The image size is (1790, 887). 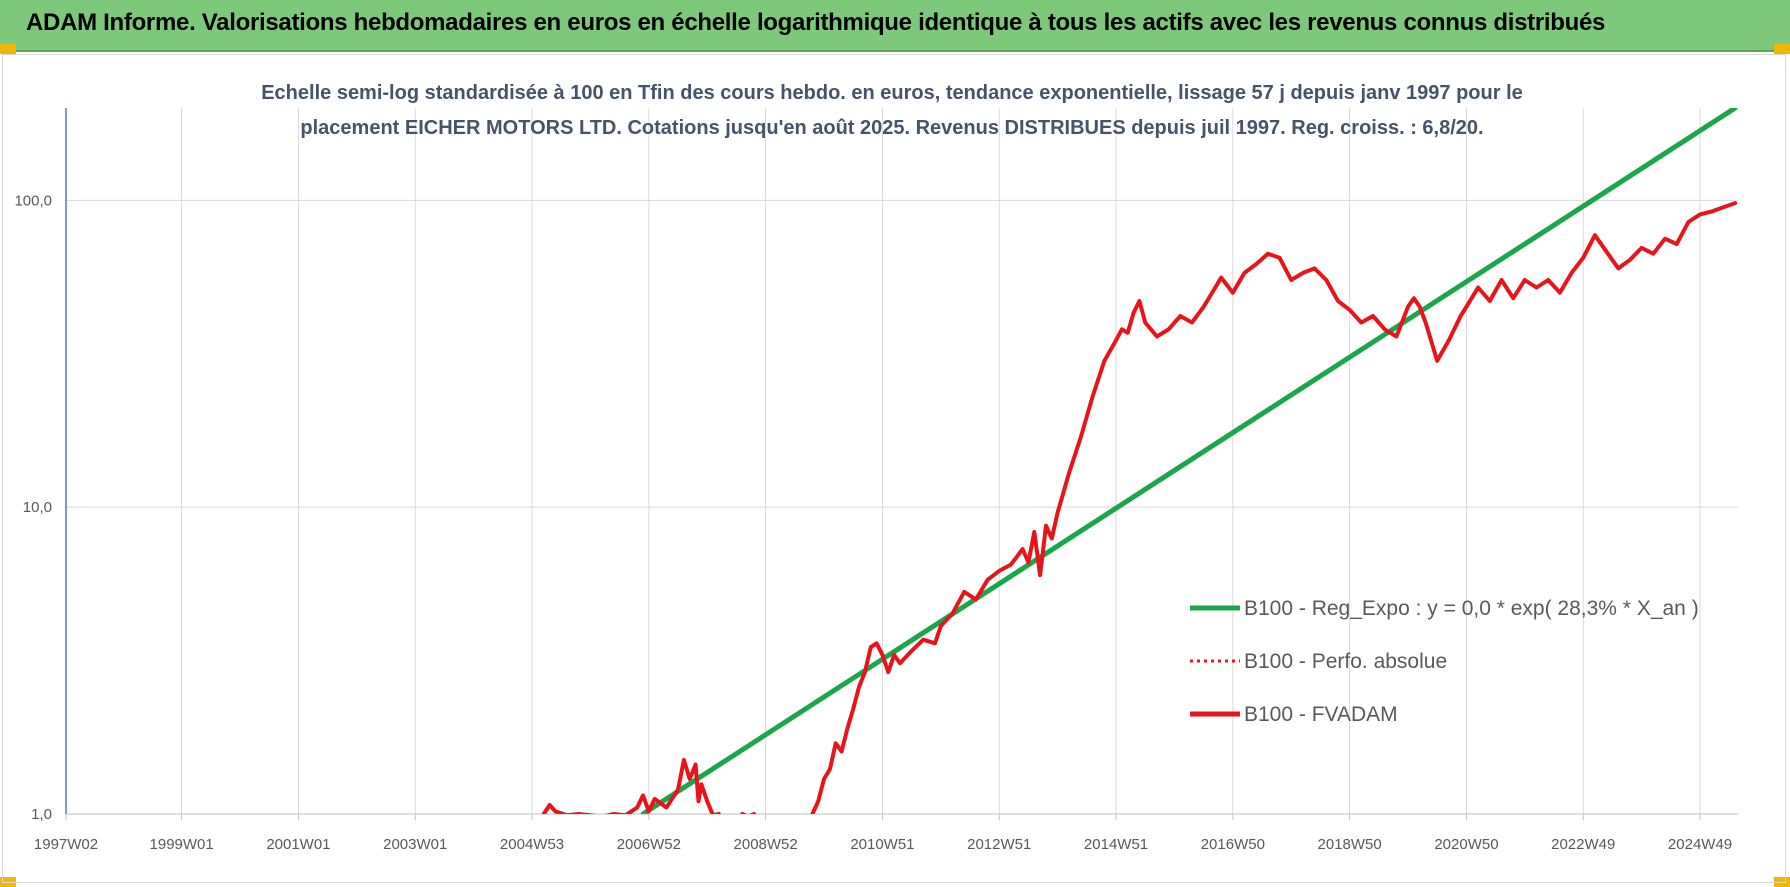 What do you see at coordinates (33, 200) in the screenshot?
I see `y-tick-label: 100,0` at bounding box center [33, 200].